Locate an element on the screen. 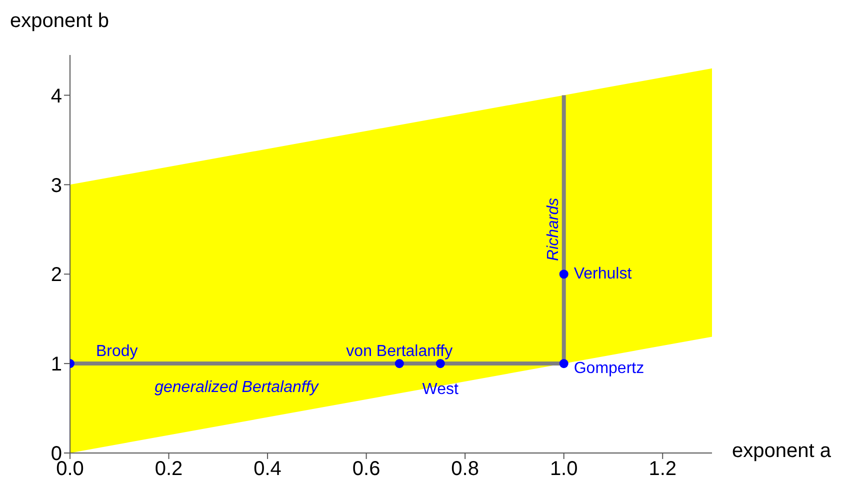 Image resolution: width=855 pixels, height=482 pixels. y-tick-label: 3 is located at coordinates (56, 185).